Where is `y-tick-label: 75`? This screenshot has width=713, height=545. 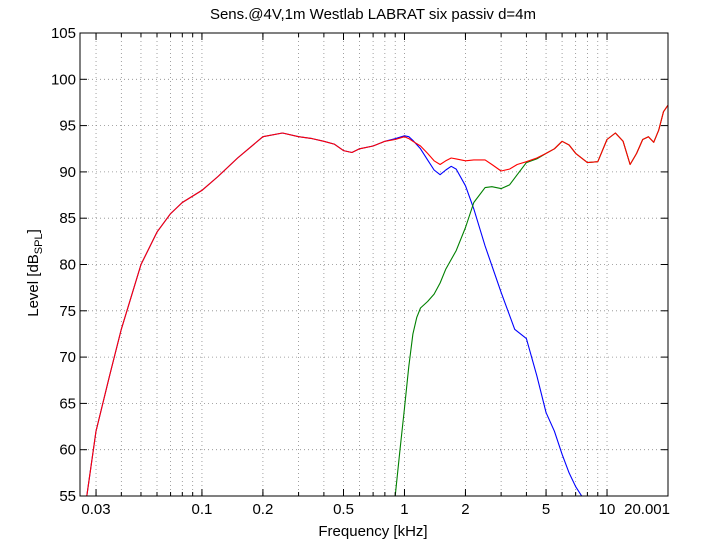 y-tick-label: 75 is located at coordinates (67, 311).